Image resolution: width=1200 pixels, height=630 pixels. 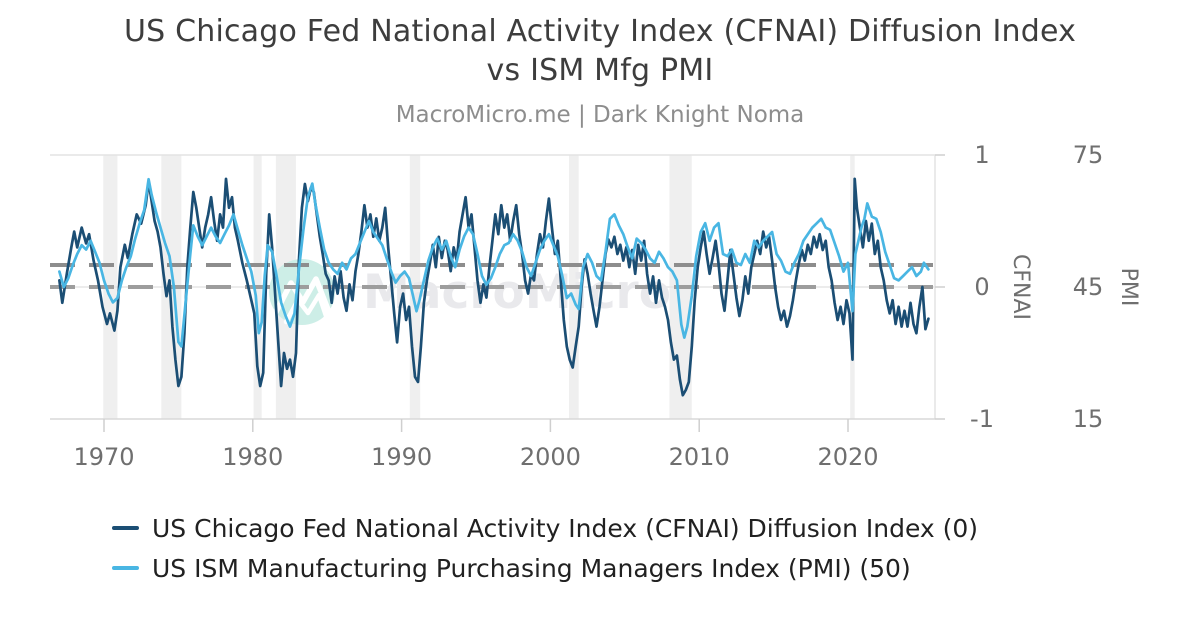 I want to click on y-axis-tick-label: 45, so click(x=1088, y=287).